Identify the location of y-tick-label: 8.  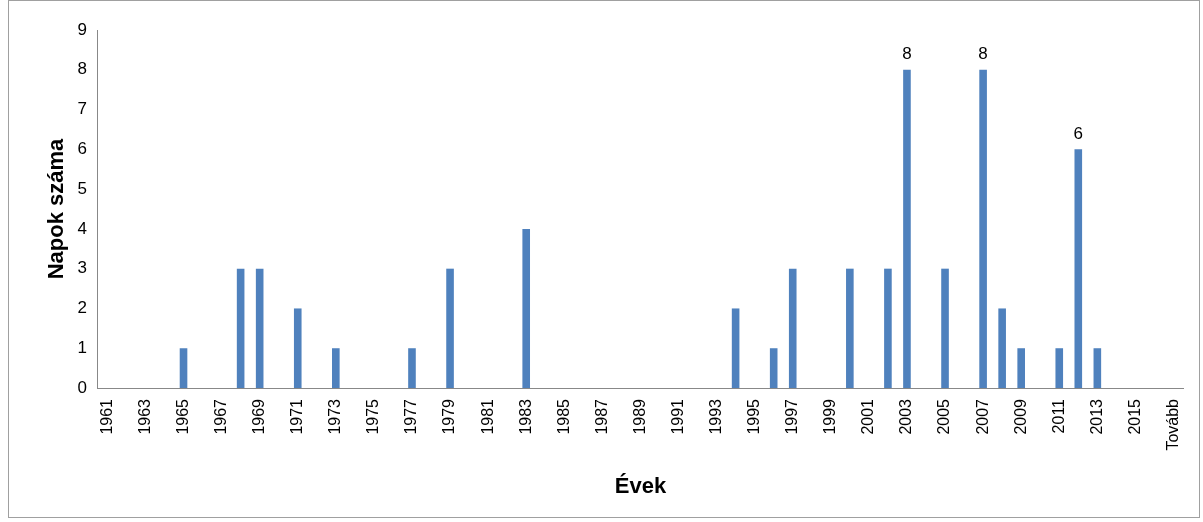
(82, 69).